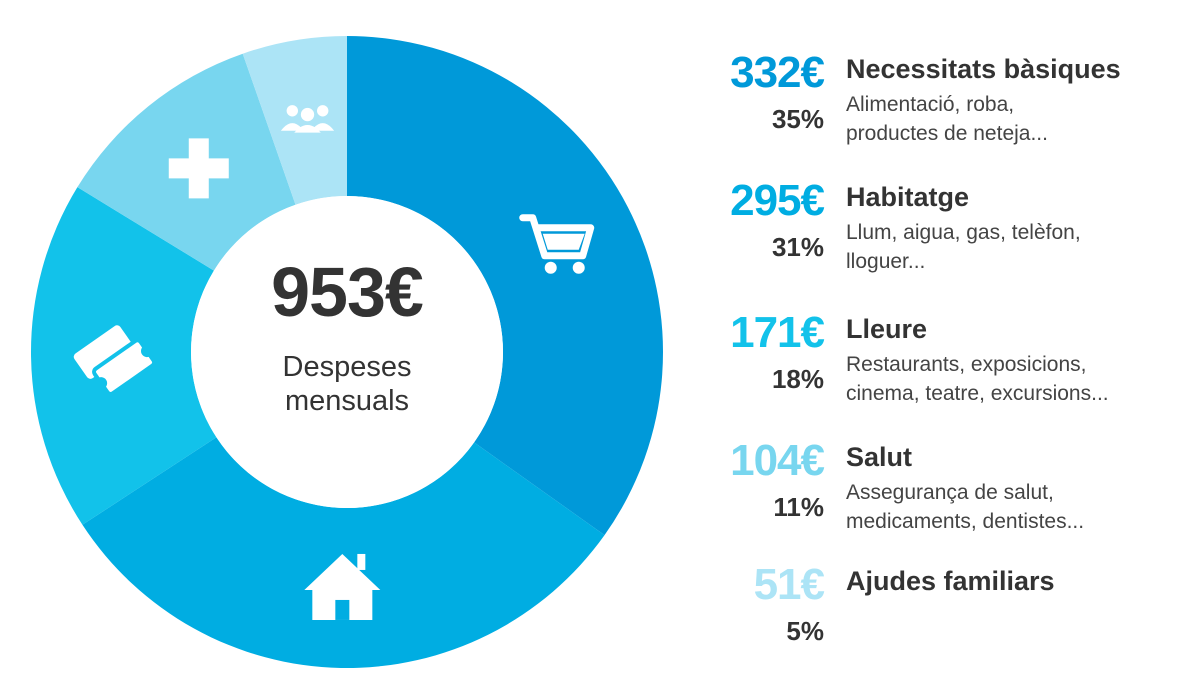 The width and height of the screenshot is (1200, 675). I want to click on legend-name: Ajudes familiars, so click(950, 581).